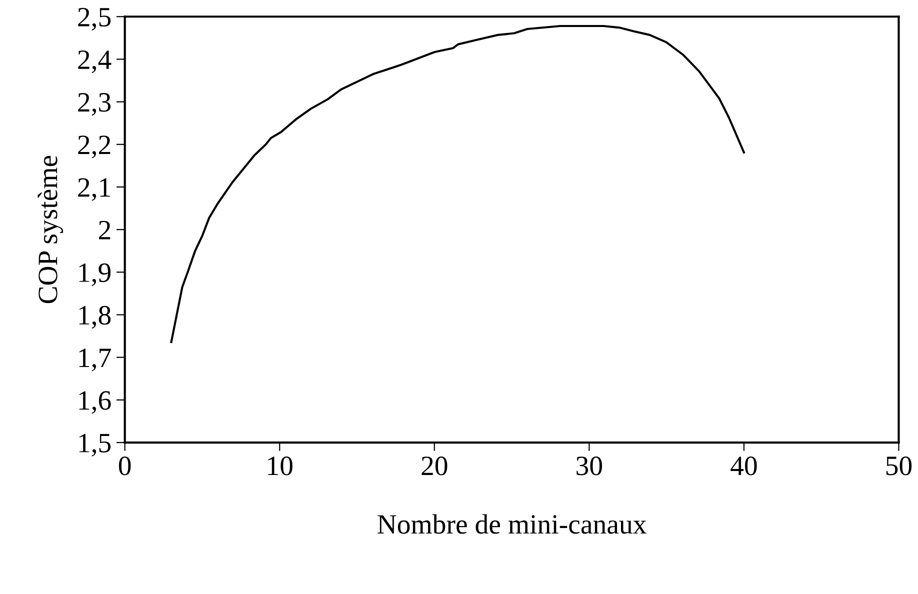 Image resolution: width=918 pixels, height=594 pixels. Describe the element at coordinates (124, 466) in the screenshot. I see `x-tick-label: 0` at that location.